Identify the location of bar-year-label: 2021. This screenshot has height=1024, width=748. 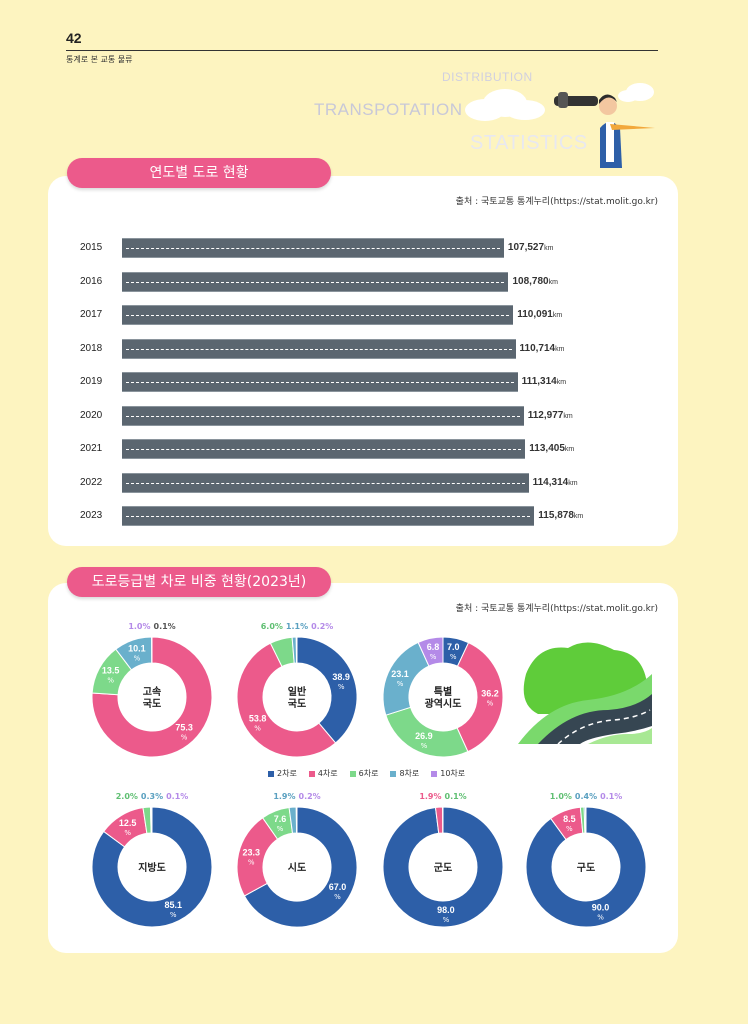
(91, 448).